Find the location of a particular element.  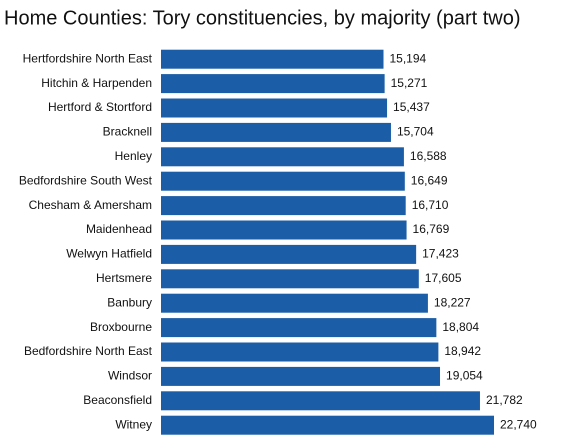

category-label: Henley is located at coordinates (133, 156).